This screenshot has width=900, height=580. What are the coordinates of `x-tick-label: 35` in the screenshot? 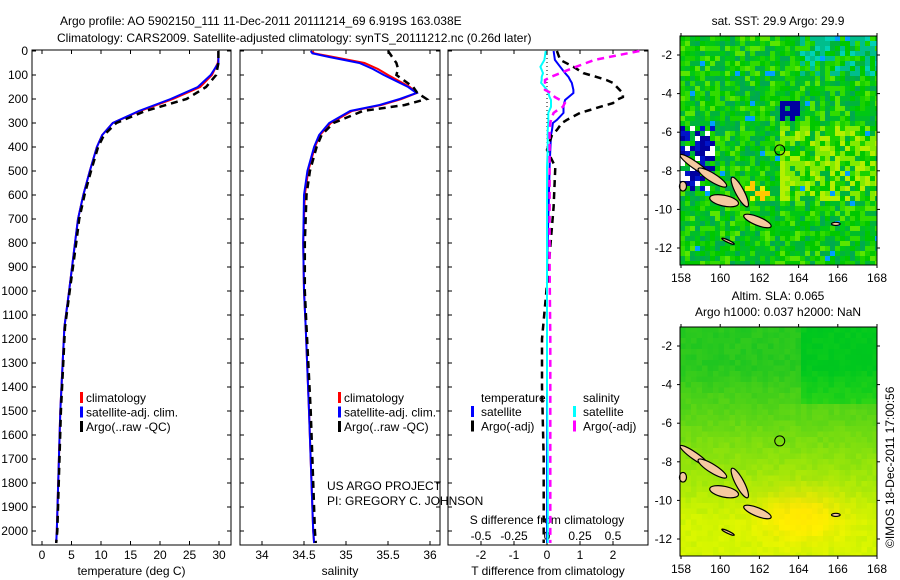 It's located at (346, 555).